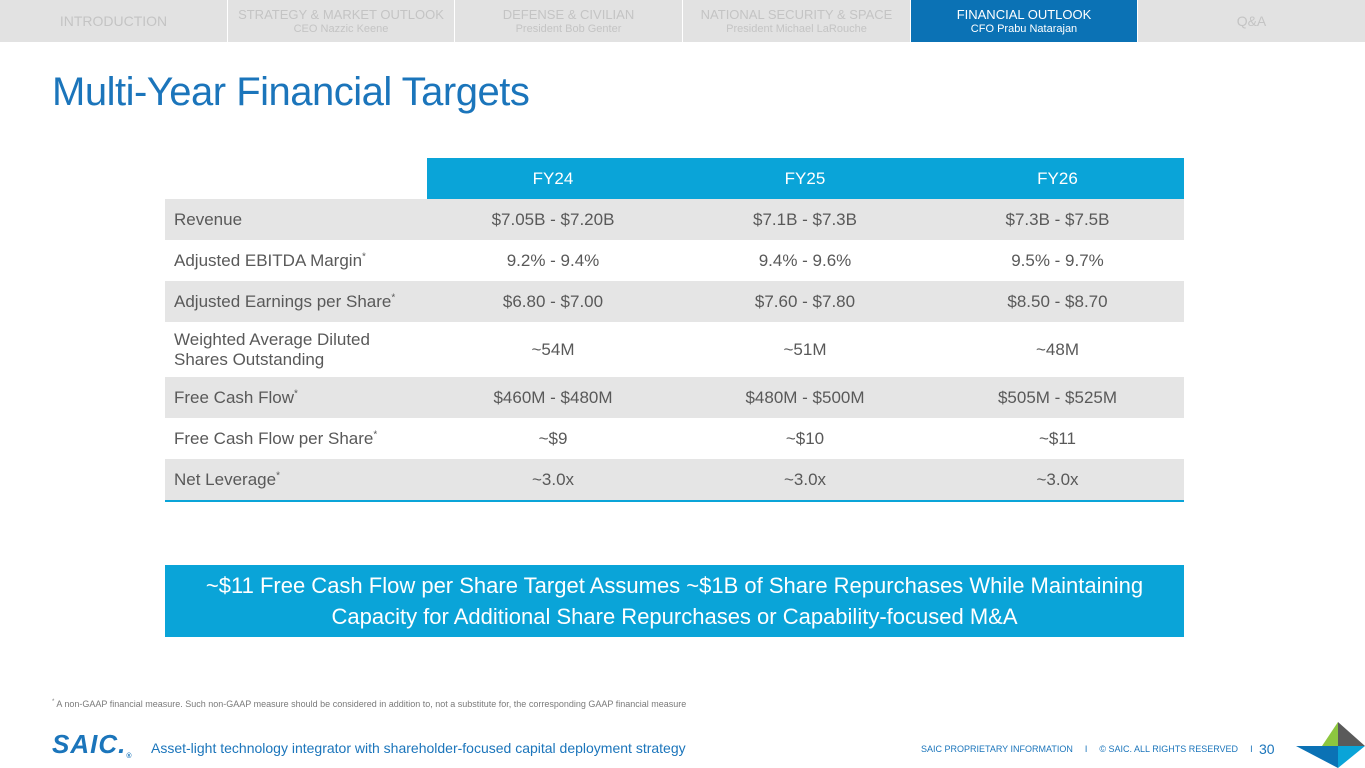 This screenshot has height=768, width=1365. Describe the element at coordinates (553, 349) in the screenshot. I see `cell-value: ~54M` at that location.